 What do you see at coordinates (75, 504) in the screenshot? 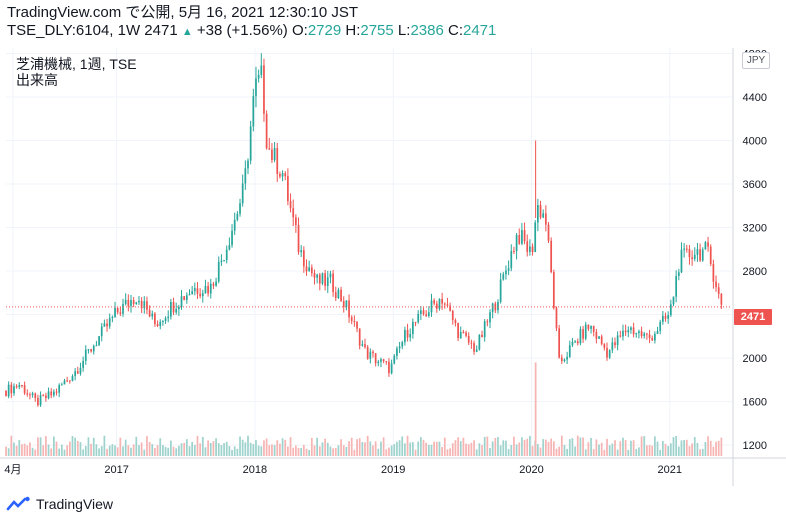
I see `tradingview-brand: TradingView` at bounding box center [75, 504].